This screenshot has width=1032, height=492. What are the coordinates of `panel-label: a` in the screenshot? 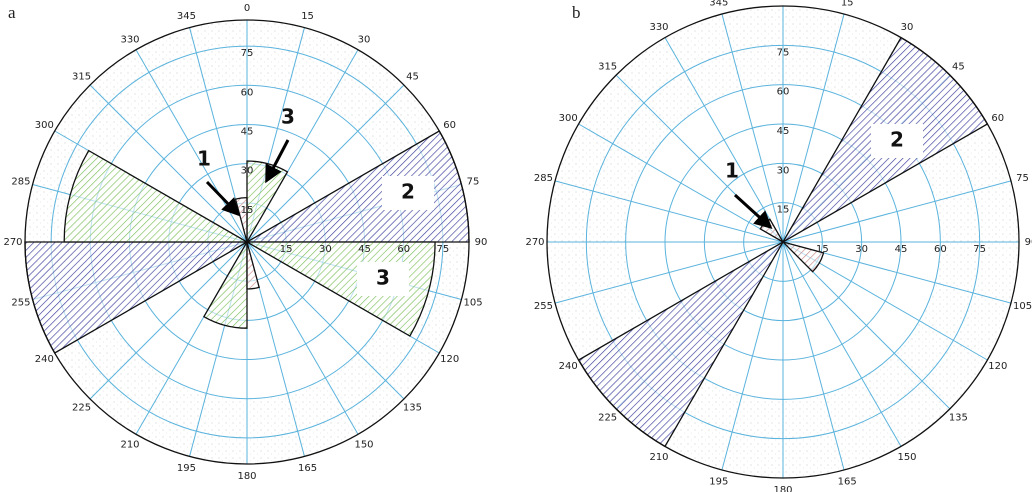 It's located at (12, 12).